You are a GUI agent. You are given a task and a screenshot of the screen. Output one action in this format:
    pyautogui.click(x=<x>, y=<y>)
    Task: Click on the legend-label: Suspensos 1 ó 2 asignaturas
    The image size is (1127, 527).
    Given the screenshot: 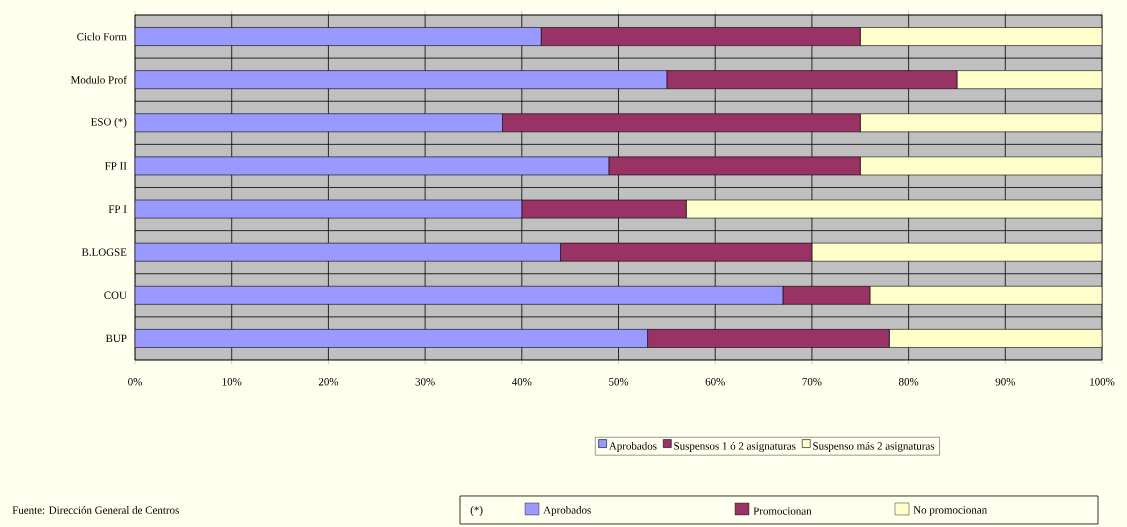 What is the action you would take?
    pyautogui.click(x=735, y=446)
    